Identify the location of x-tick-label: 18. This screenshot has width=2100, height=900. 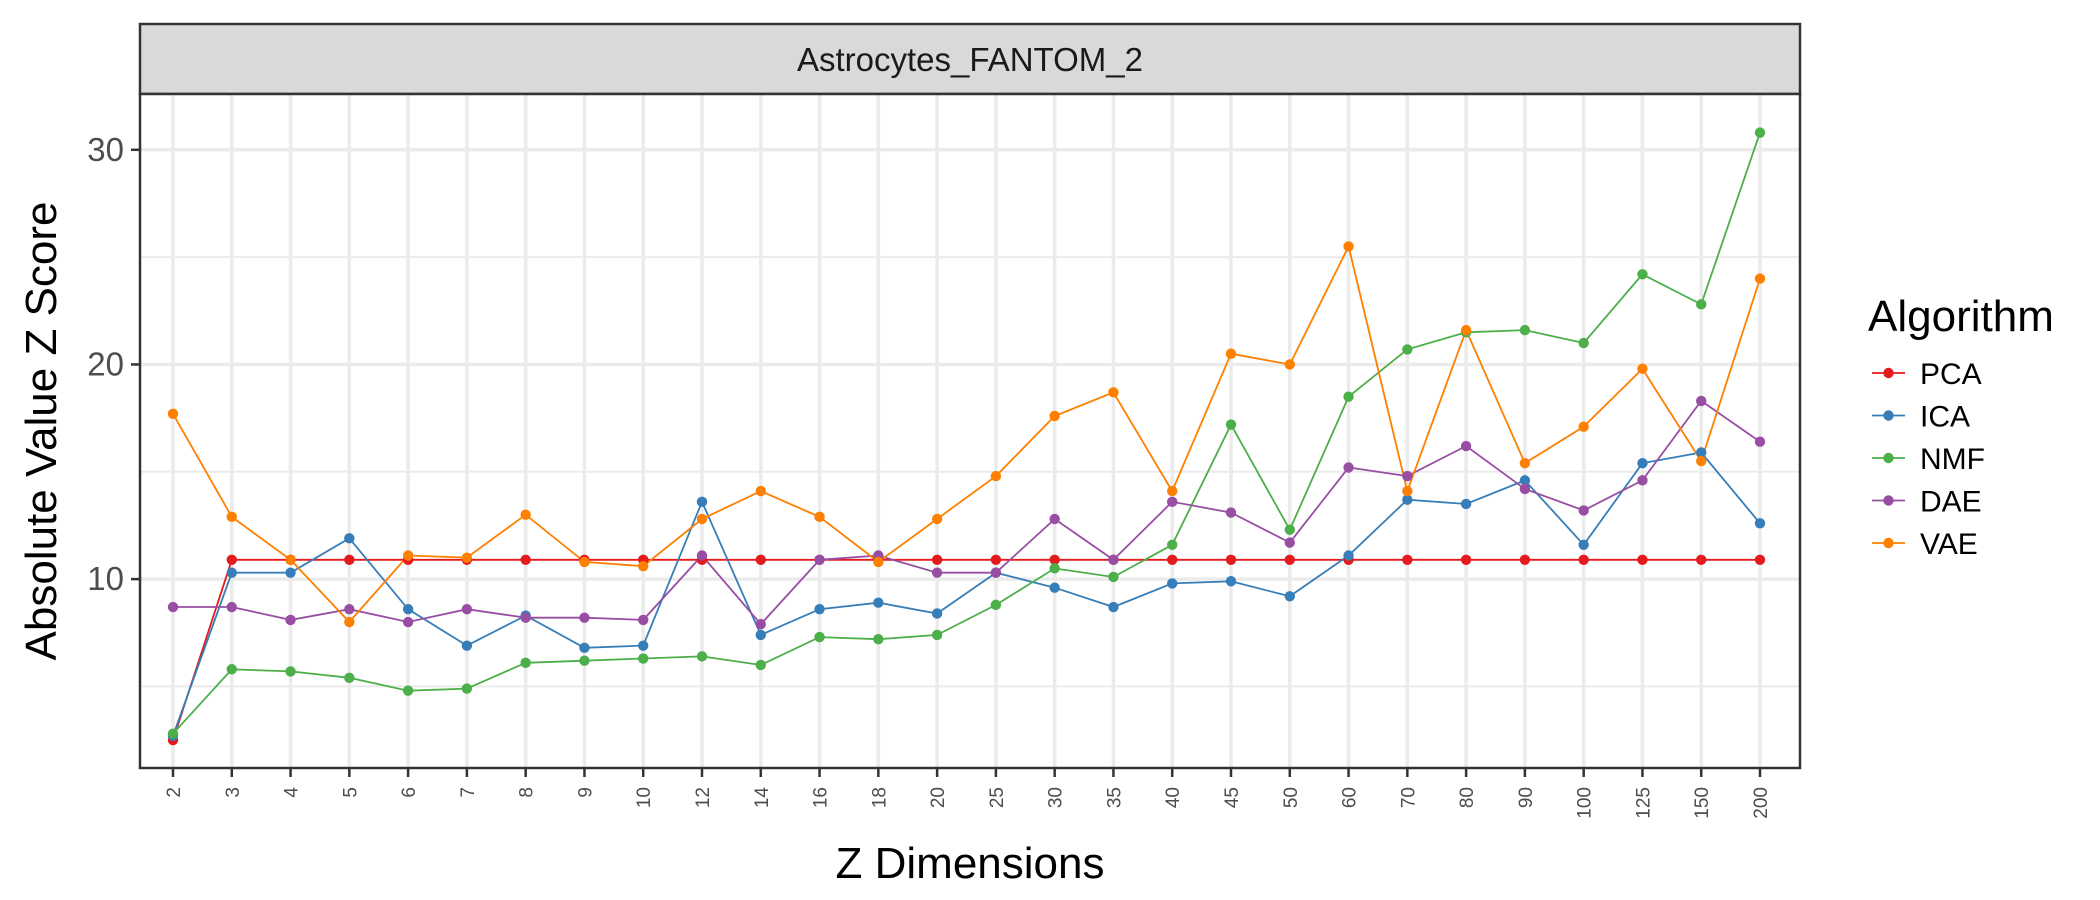
(879, 797).